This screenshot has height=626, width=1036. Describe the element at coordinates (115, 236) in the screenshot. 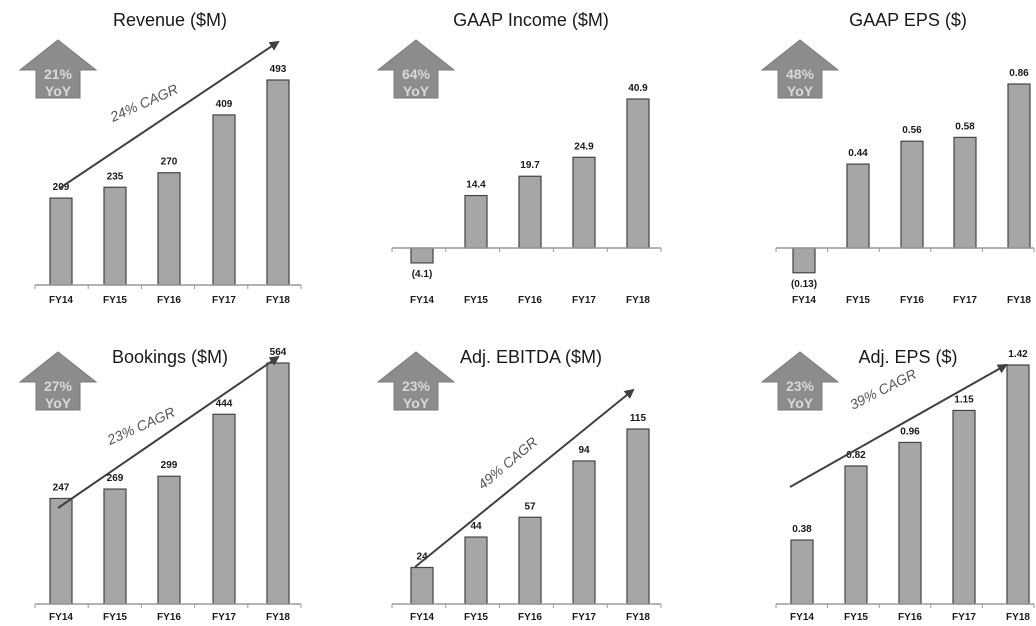

I see `chart-1-bar-fy15` at that location.